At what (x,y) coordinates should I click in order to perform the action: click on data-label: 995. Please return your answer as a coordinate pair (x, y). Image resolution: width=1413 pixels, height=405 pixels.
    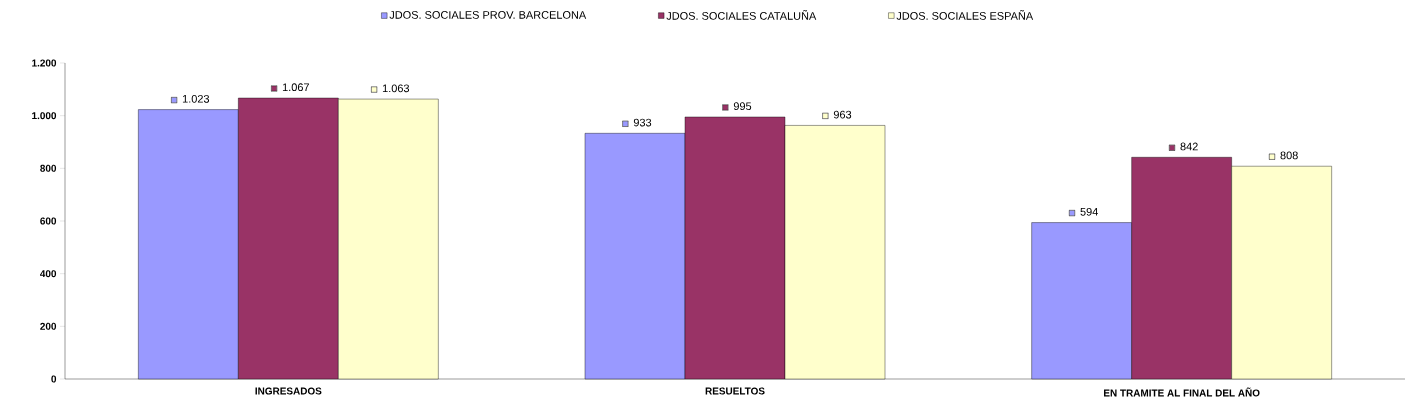
    Looking at the image, I should click on (742, 106).